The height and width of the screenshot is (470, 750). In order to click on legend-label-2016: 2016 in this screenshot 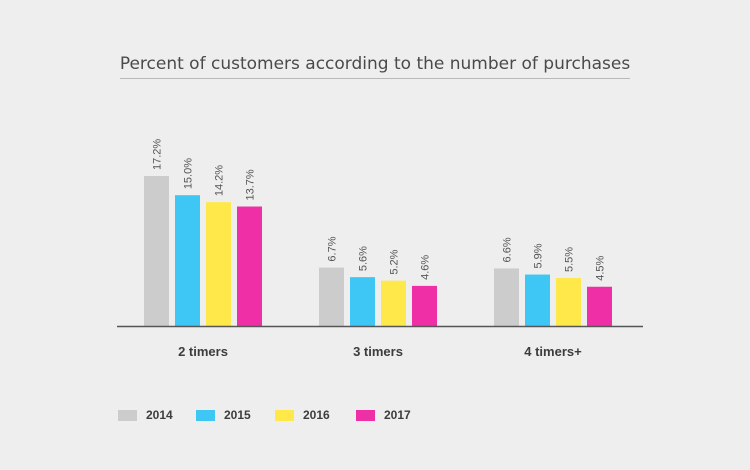, I will do `click(316, 415)`.